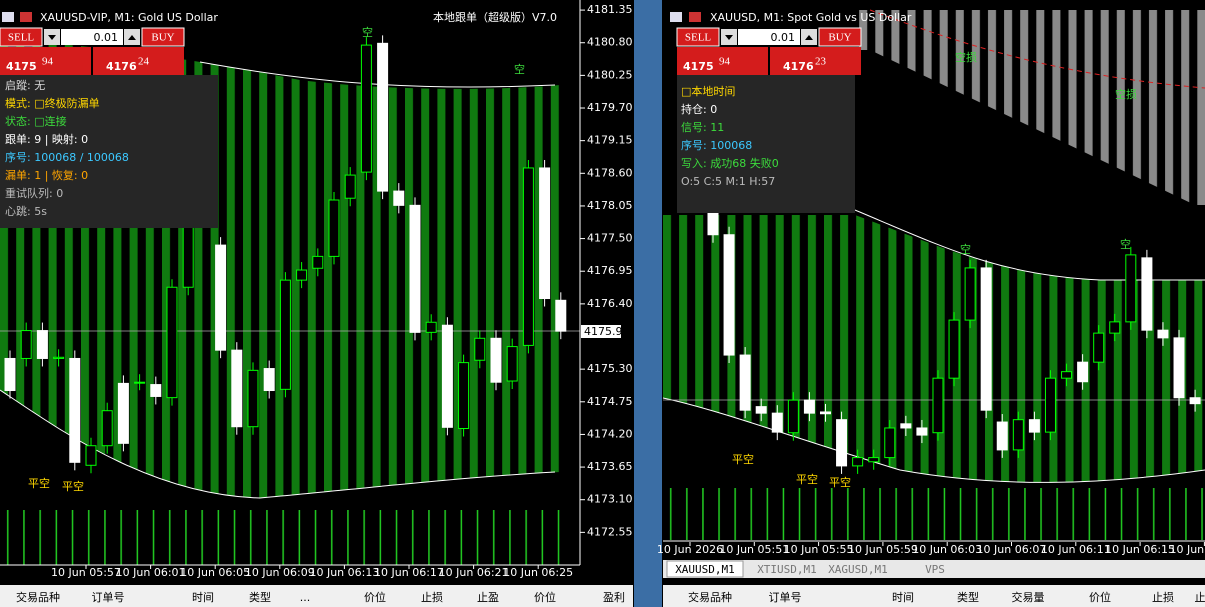  Describe the element at coordinates (34, 193) in the screenshot. I see `info-line: 重试队列: 0` at that location.